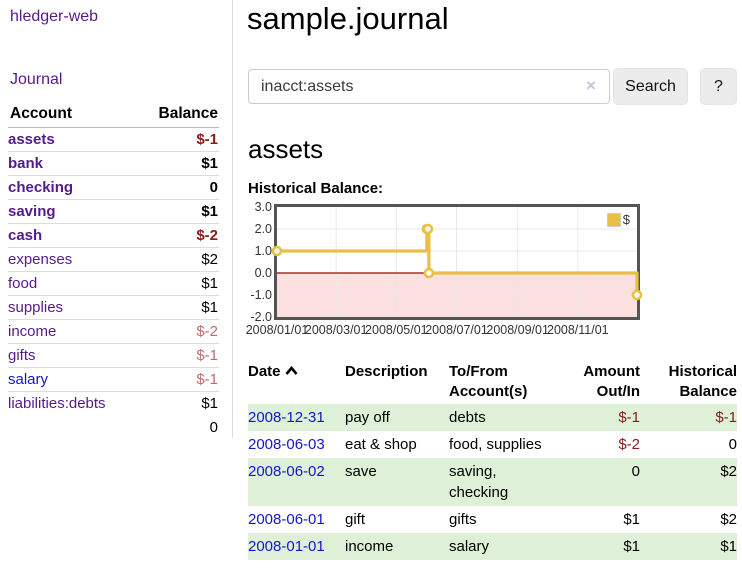 Image resolution: width=742 pixels, height=582 pixels. I want to click on account-link: liabilities:debts, so click(57, 403).